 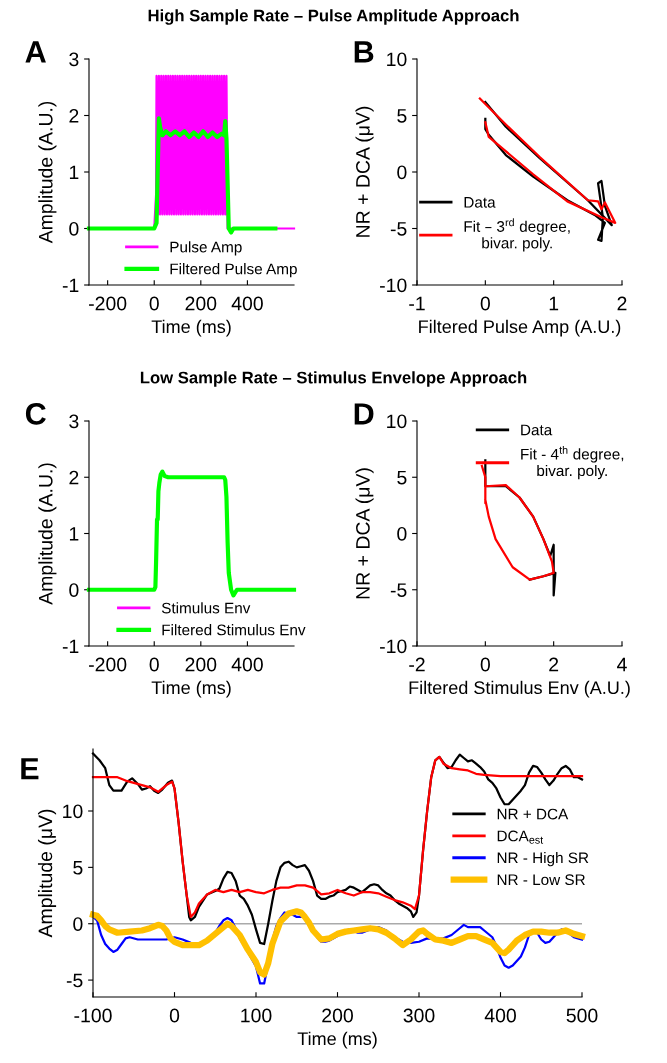 What do you see at coordinates (520, 837) in the screenshot?
I see `legend-label: DCA$_{est}$` at bounding box center [520, 837].